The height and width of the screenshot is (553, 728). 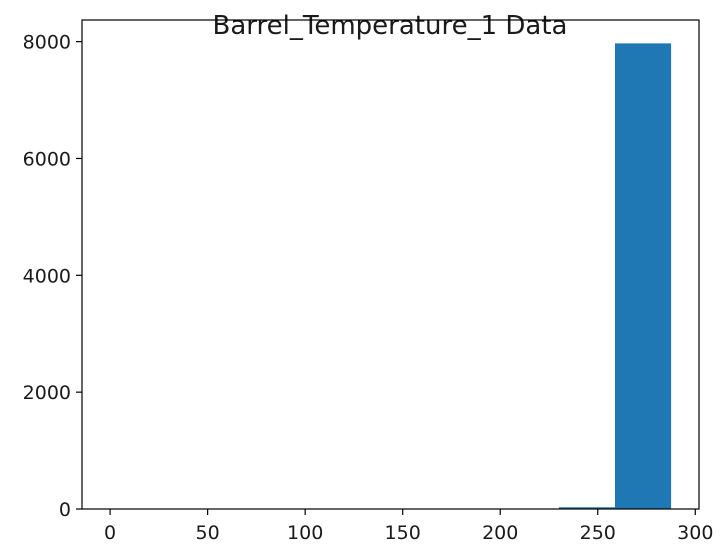 I want to click on x-axis: 0 50 100 150 200 250 300, so click(x=408, y=526).